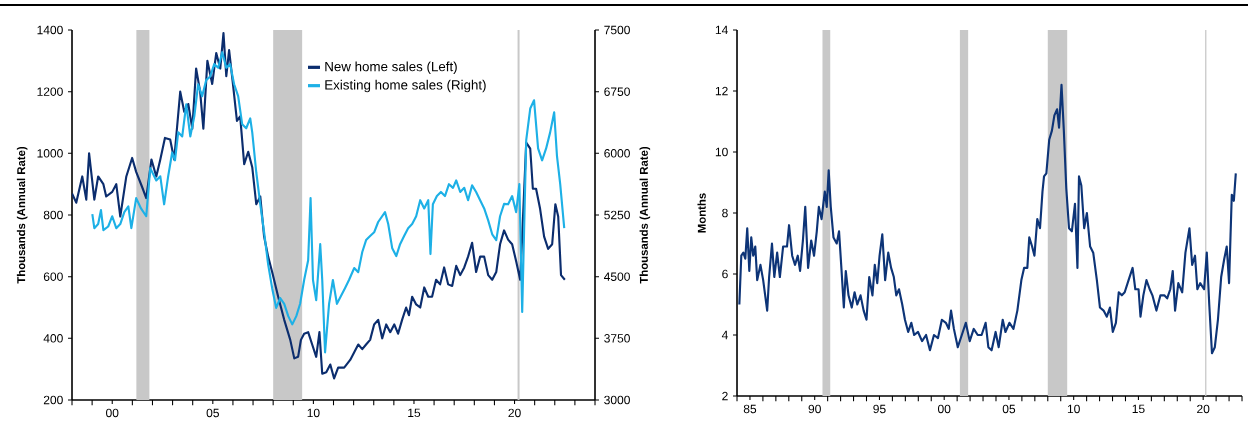 The width and height of the screenshot is (1248, 432). Describe the element at coordinates (50, 91) in the screenshot. I see `y-tick-label: 1200` at that location.